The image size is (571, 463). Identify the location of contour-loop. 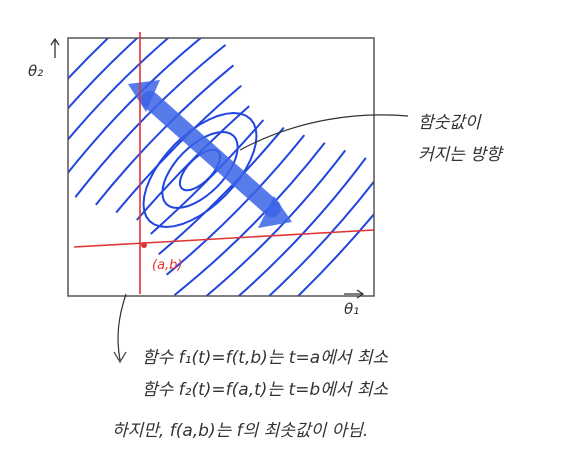
(200, 170).